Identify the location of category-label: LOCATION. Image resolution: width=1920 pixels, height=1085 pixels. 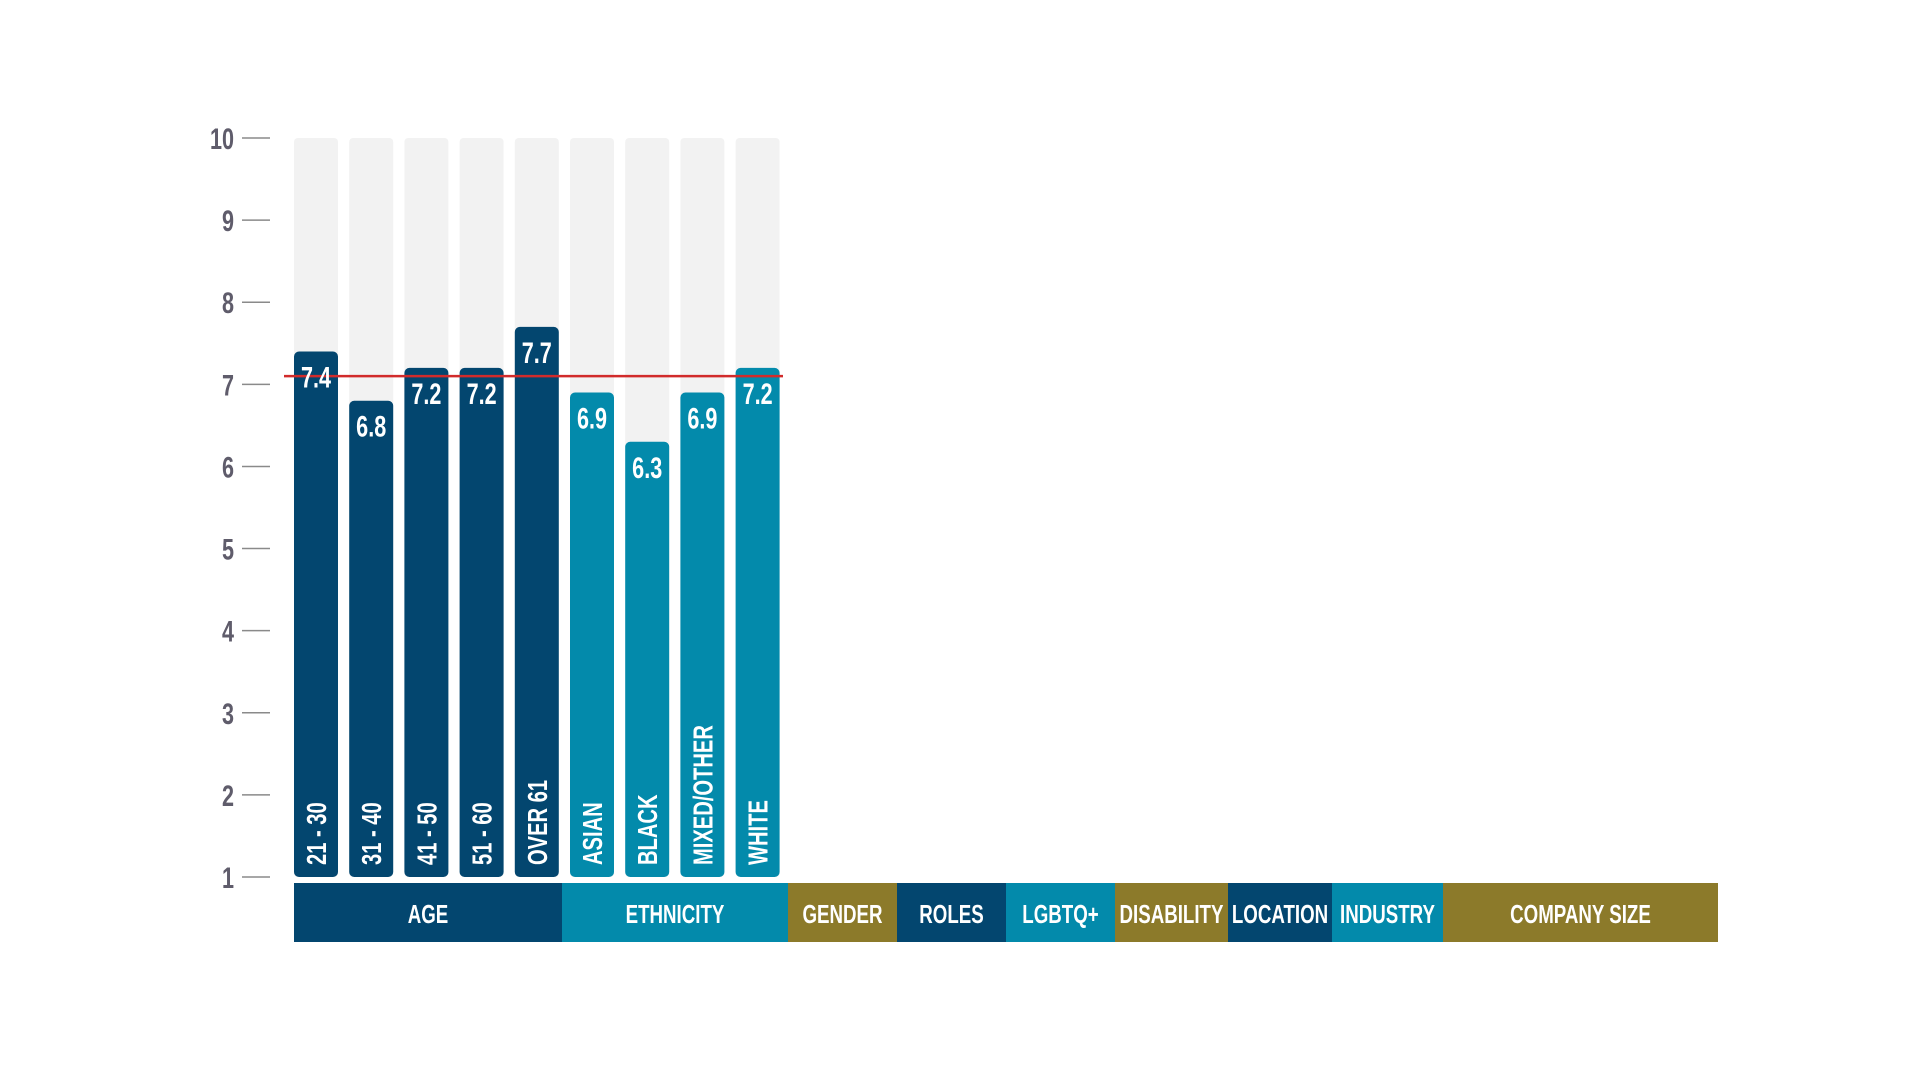
(1280, 914).